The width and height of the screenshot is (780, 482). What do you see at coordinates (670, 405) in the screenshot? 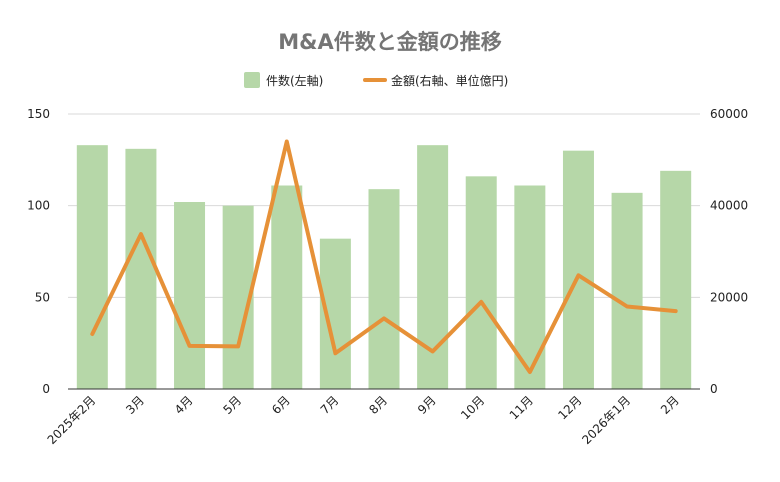
I see `x-tick-label: 2月` at bounding box center [670, 405].